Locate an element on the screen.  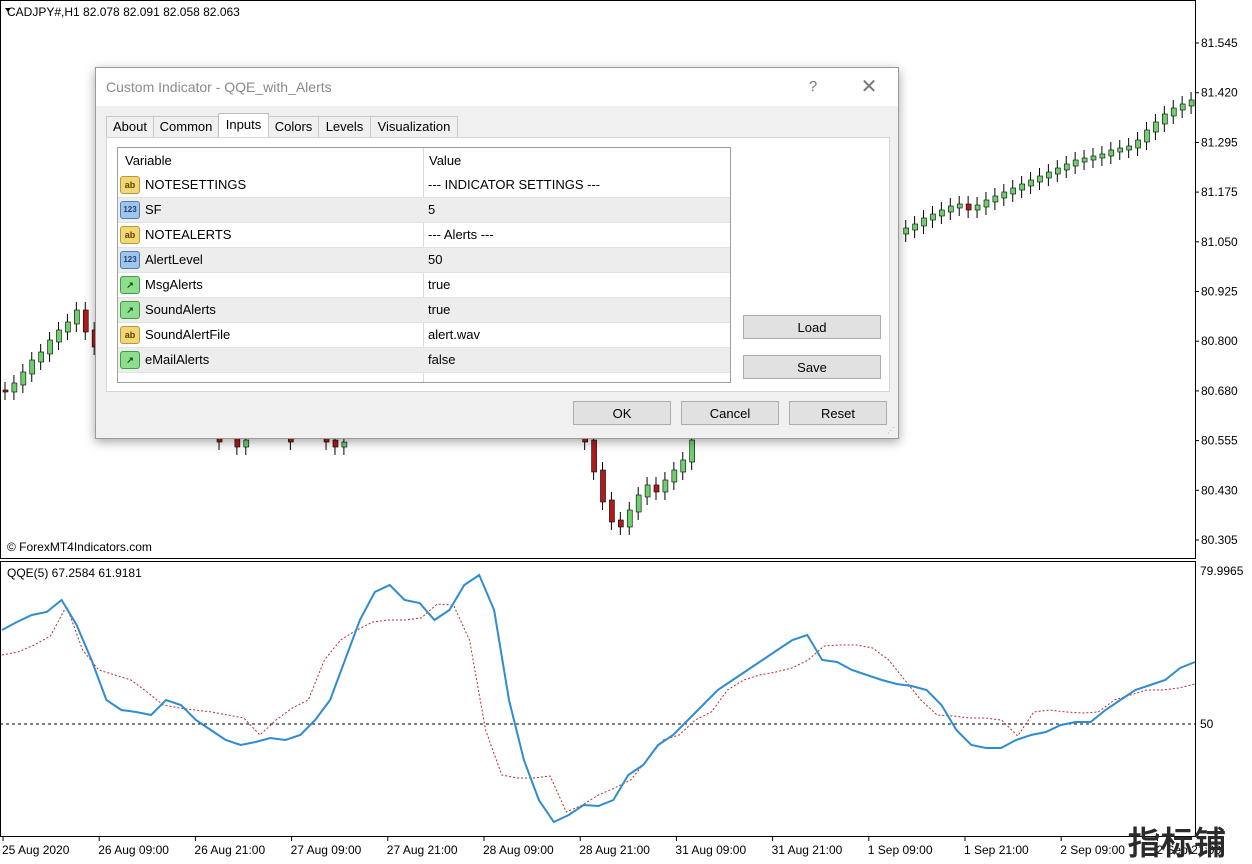
help-icon: ? is located at coordinates (813, 86).